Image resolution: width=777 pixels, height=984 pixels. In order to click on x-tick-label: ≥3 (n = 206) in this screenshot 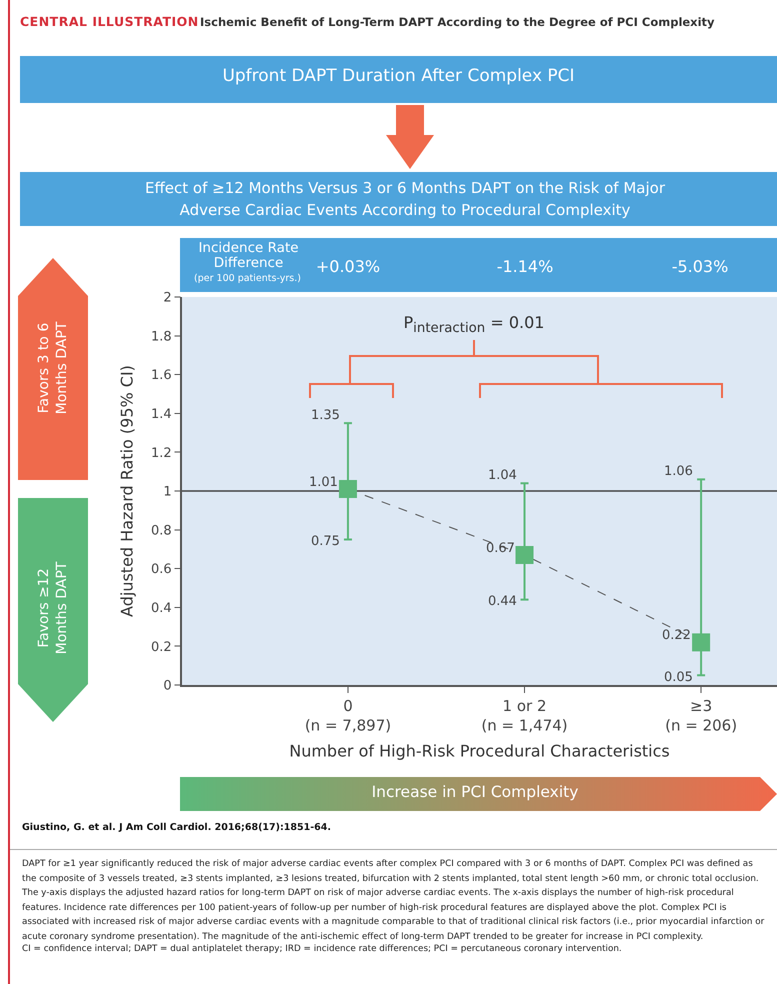, I will do `click(701, 715)`.